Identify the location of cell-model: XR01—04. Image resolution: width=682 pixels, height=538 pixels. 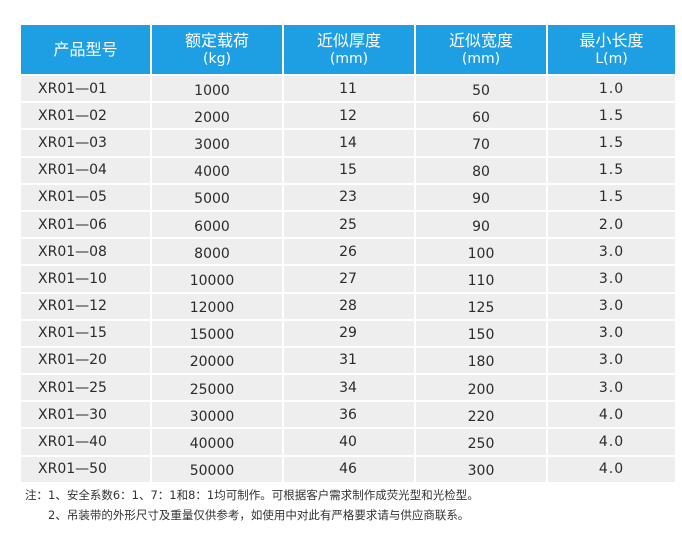
(85, 170).